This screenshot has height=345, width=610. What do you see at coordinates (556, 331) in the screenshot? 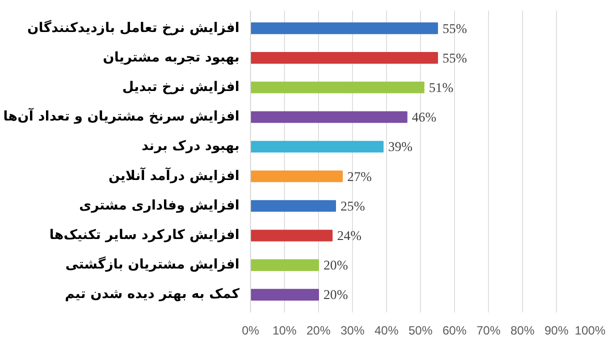
I see `x-tick-label: 90%` at bounding box center [556, 331].